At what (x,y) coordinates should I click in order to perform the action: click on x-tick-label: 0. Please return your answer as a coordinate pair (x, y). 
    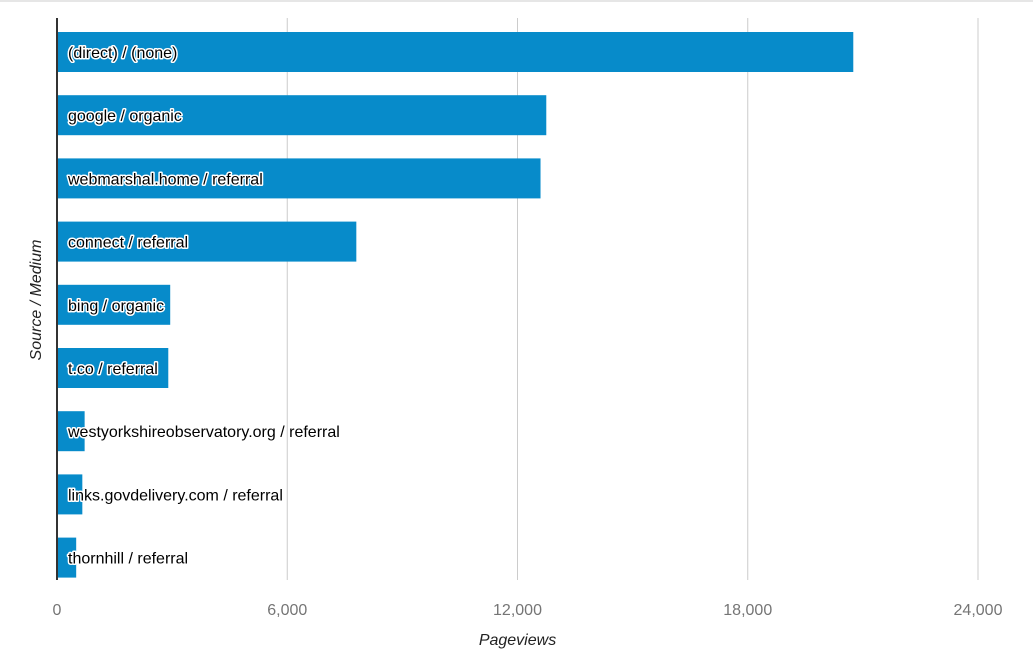
    Looking at the image, I should click on (57, 610).